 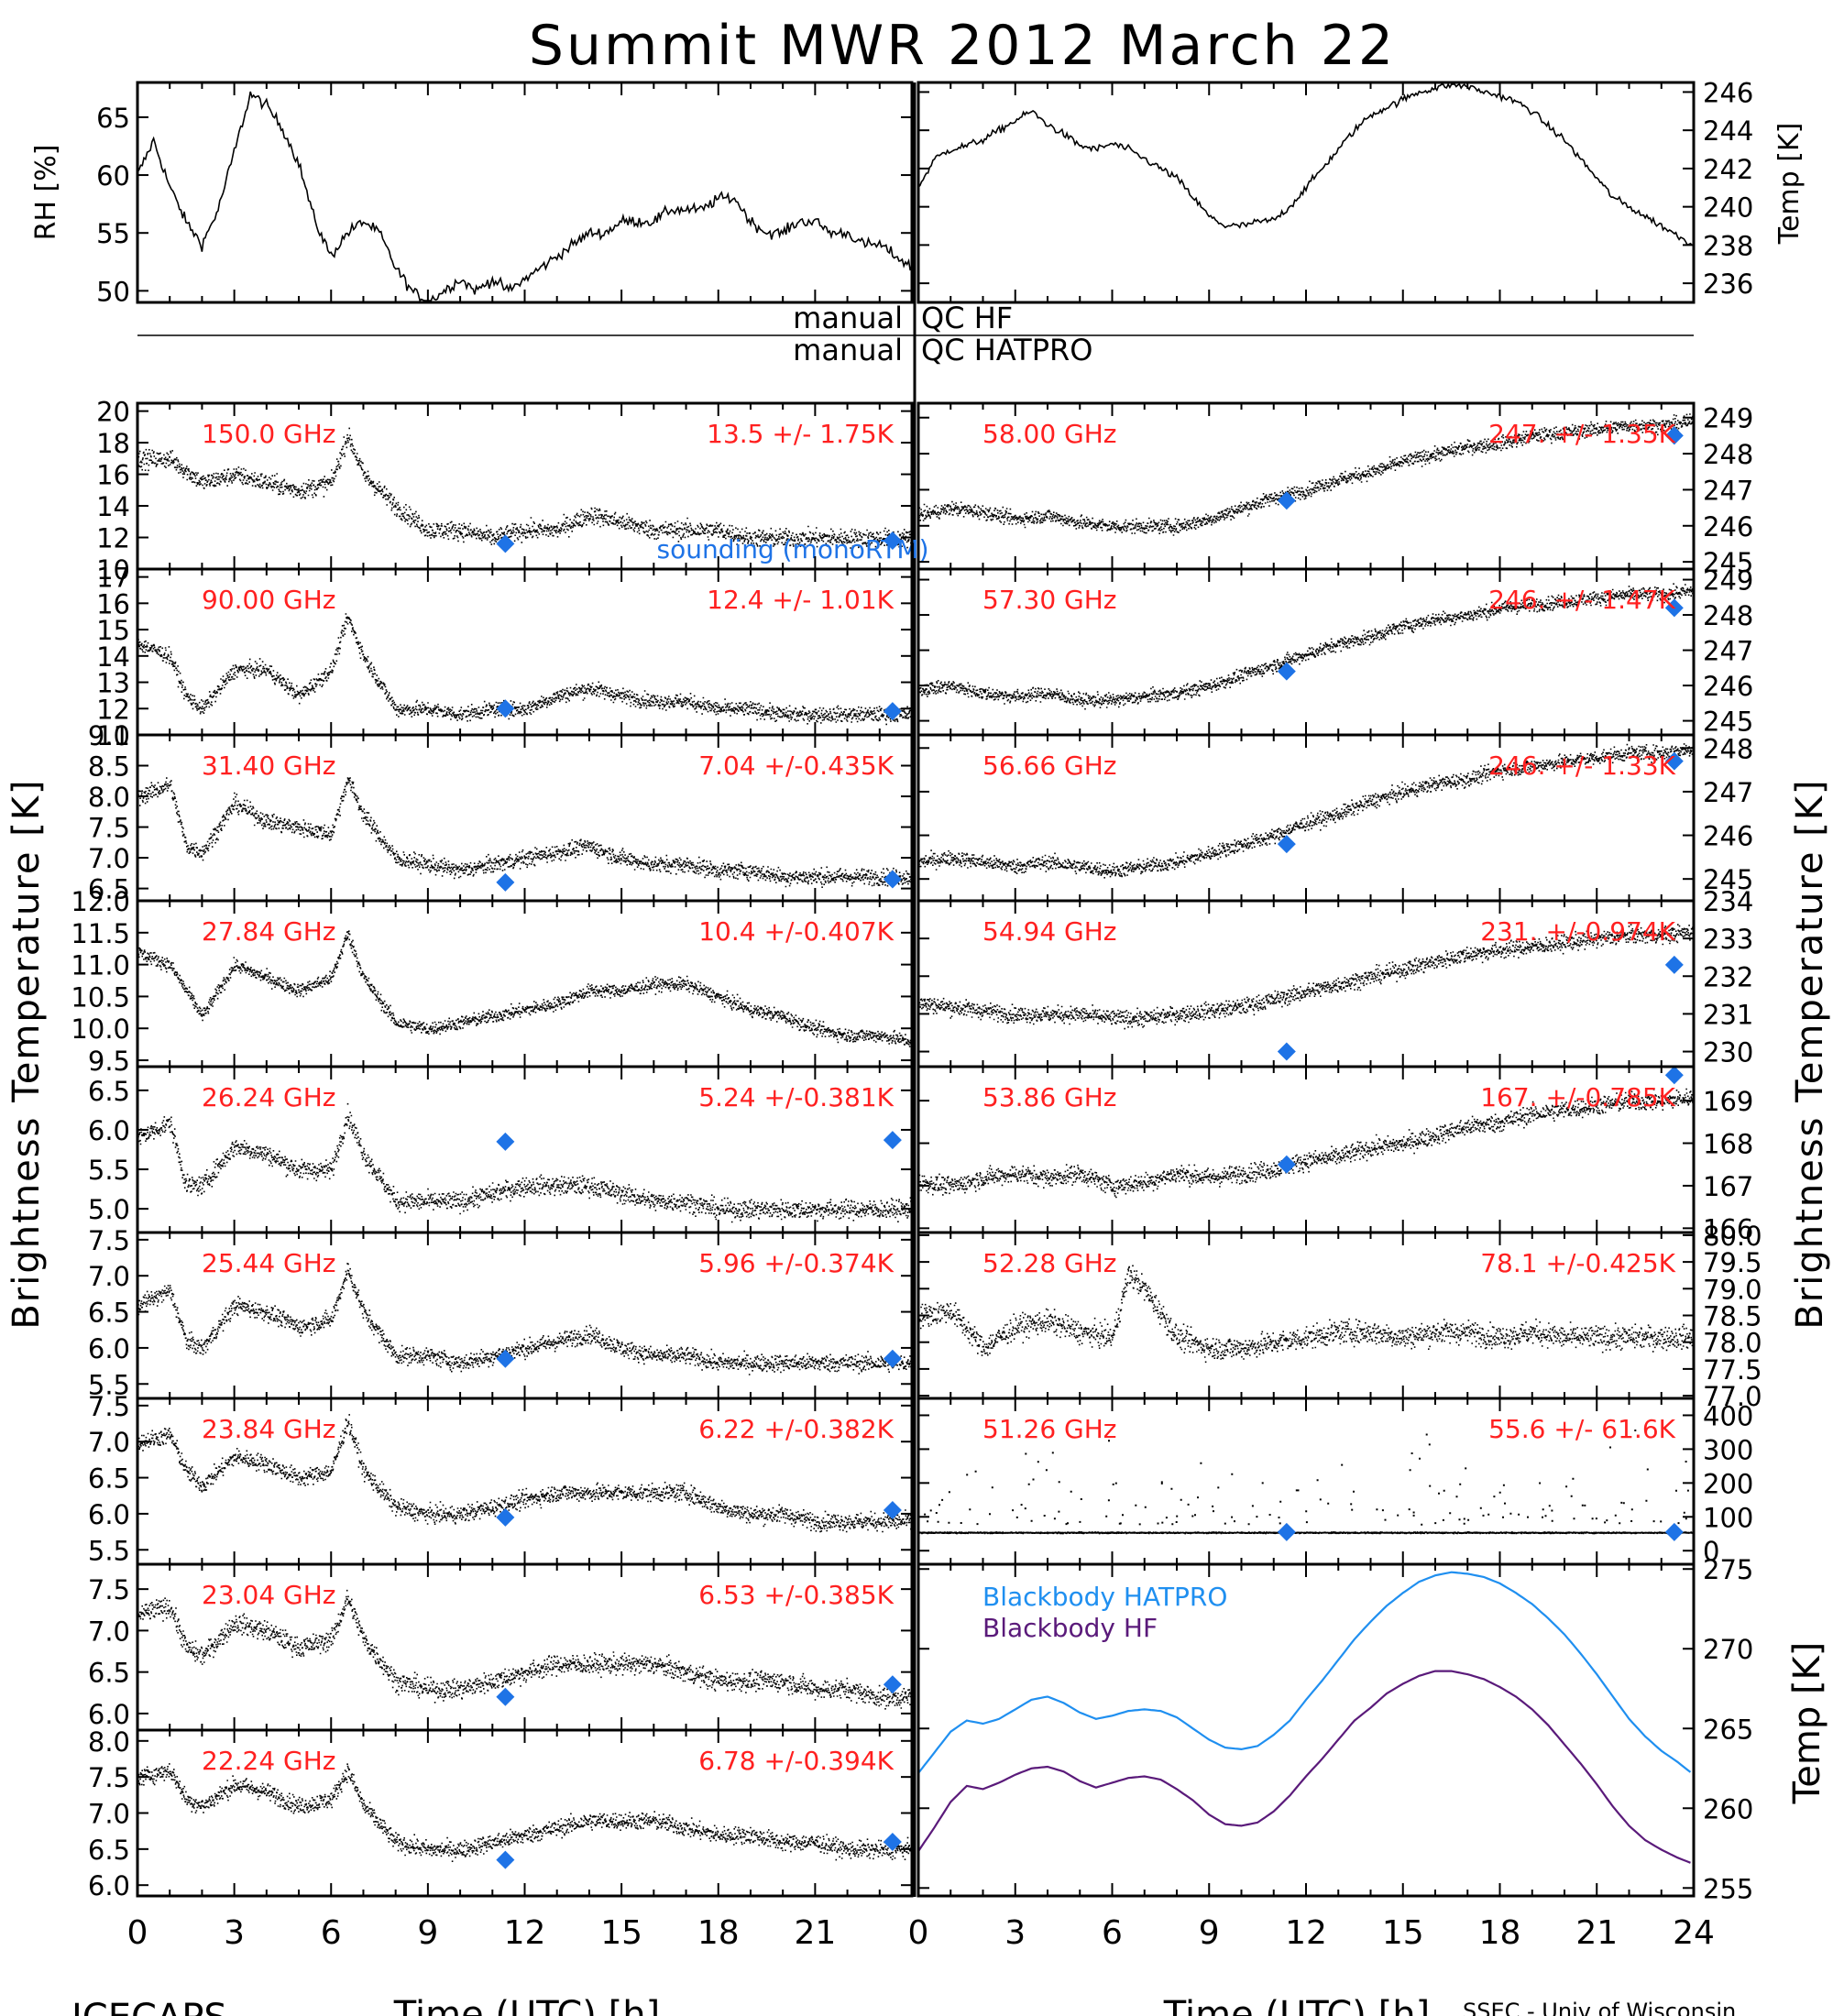 I want to click on bt-150-panel-ytick-label: 14, so click(x=113, y=506).